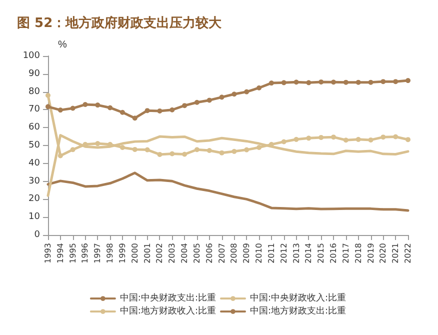 The height and width of the screenshot is (335, 438). What do you see at coordinates (321, 253) in the screenshot?
I see `x-tick-label: 2015` at bounding box center [321, 253].